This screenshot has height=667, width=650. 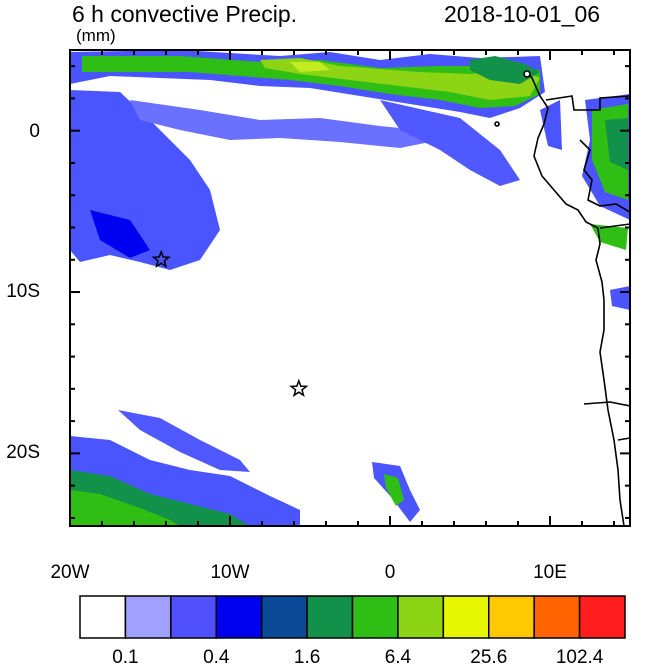 What do you see at coordinates (580, 657) in the screenshot?
I see `colorbar-label: 102.4` at bounding box center [580, 657].